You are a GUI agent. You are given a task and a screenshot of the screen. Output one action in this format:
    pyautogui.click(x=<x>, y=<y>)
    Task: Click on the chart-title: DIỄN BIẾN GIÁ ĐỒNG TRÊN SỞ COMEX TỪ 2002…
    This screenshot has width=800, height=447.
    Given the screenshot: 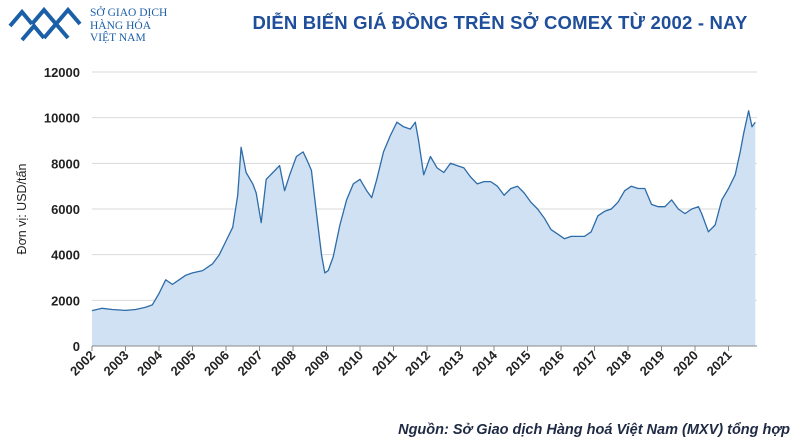 What is the action you would take?
    pyautogui.click(x=500, y=22)
    